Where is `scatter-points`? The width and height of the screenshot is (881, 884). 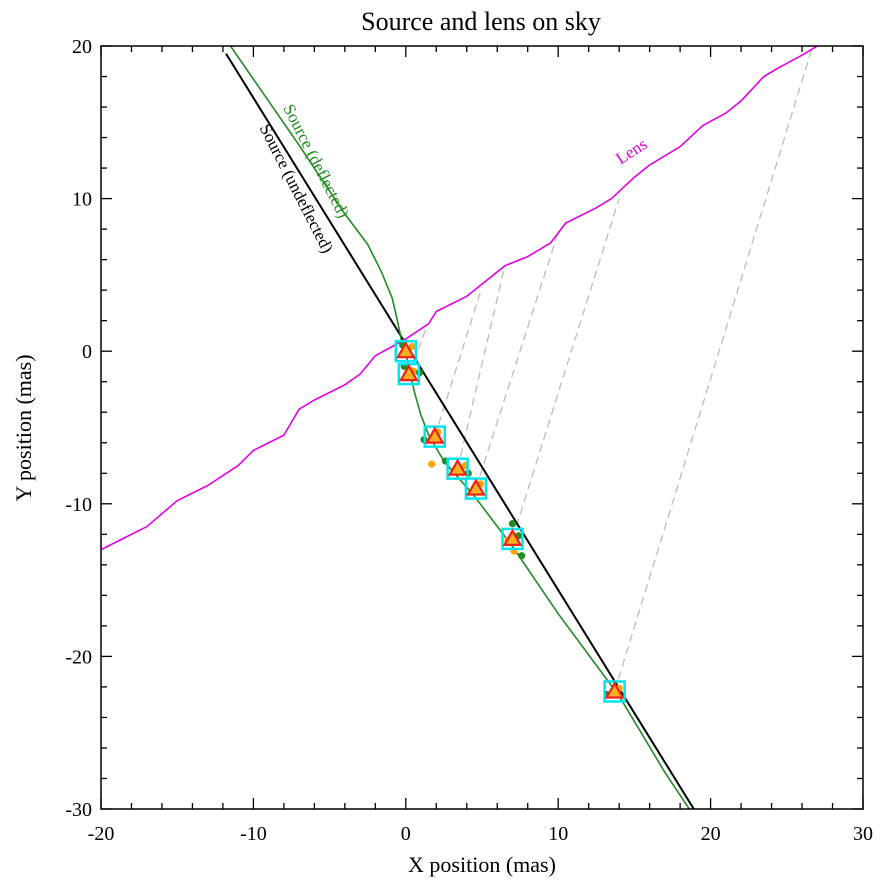
scatter-points is located at coordinates (511, 519).